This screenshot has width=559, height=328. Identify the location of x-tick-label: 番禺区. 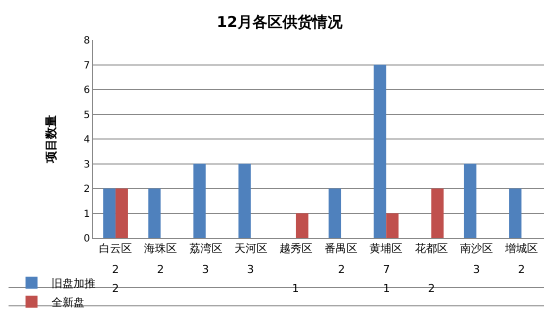
(341, 249).